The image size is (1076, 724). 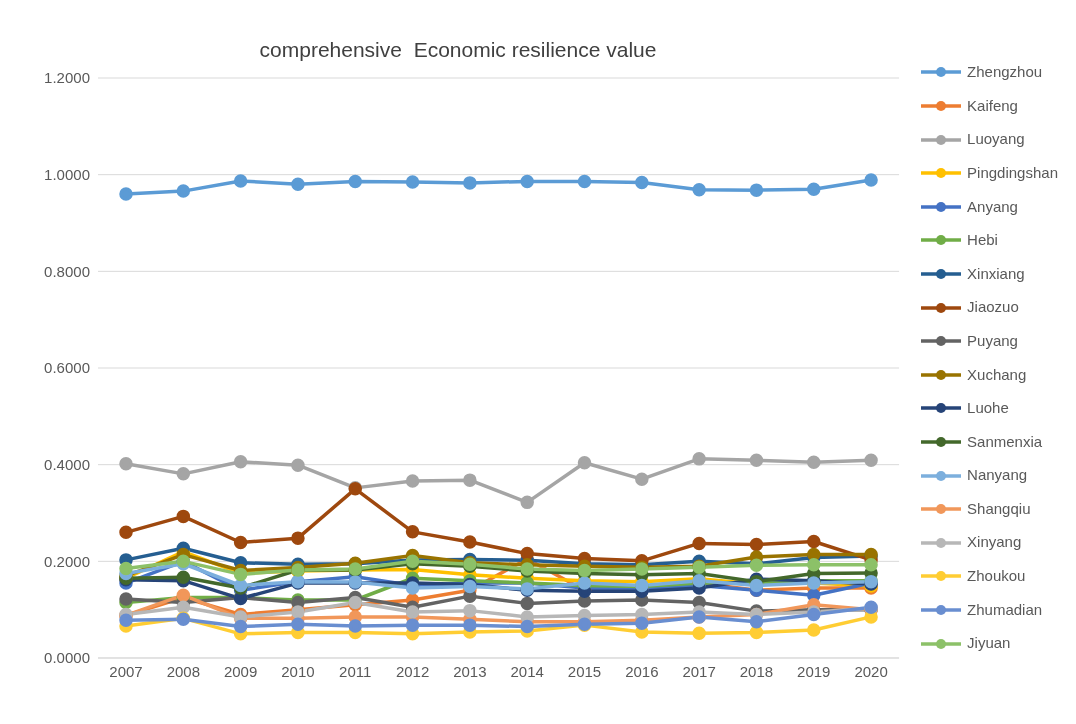 I want to click on legend-label: Zhoukou, so click(x=996, y=576).